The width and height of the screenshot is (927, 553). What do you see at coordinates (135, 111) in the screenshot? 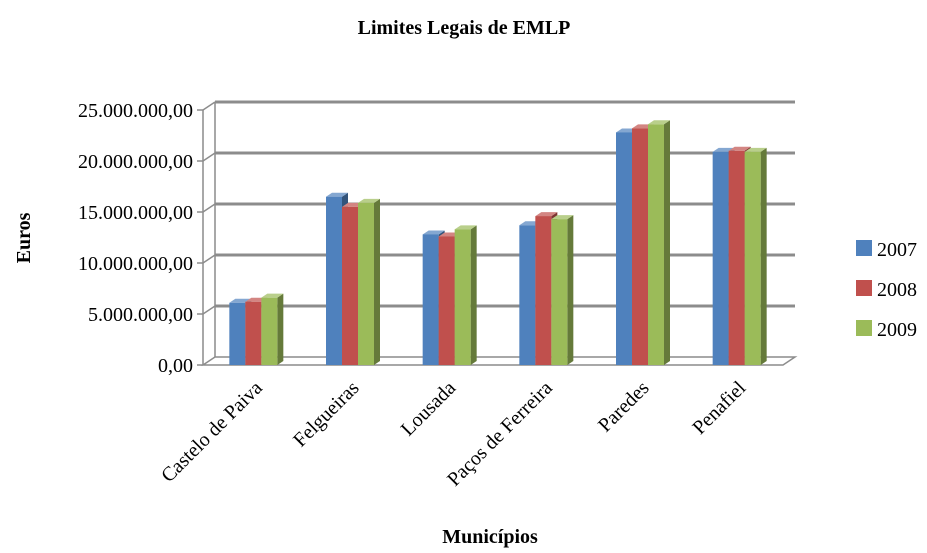
I see `y-tick-label: 25.000.000,00` at bounding box center [135, 111].